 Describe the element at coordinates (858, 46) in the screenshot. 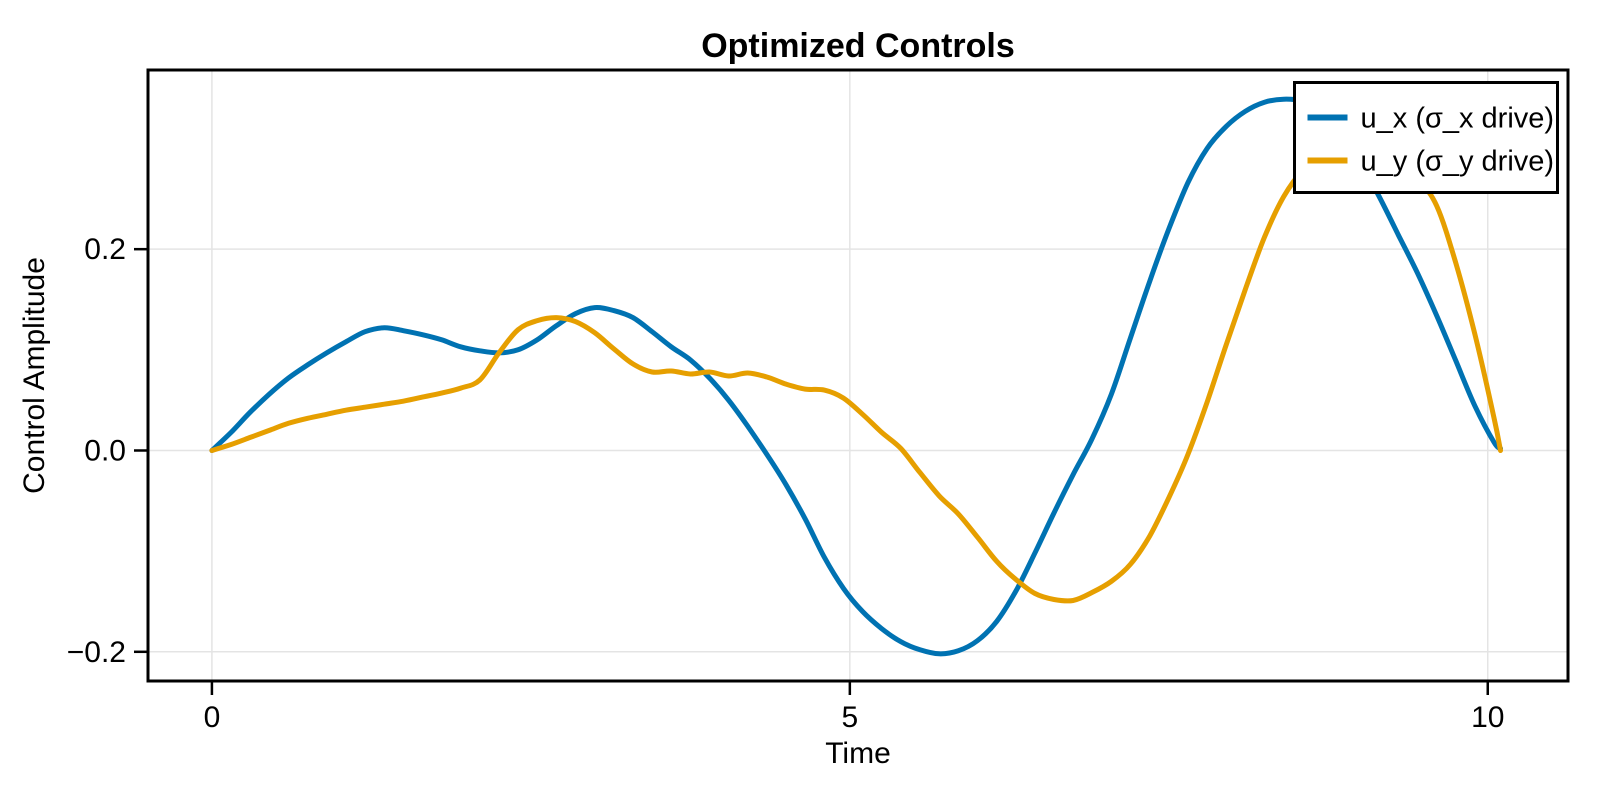

I see `chart-title: Optimized Controls` at that location.